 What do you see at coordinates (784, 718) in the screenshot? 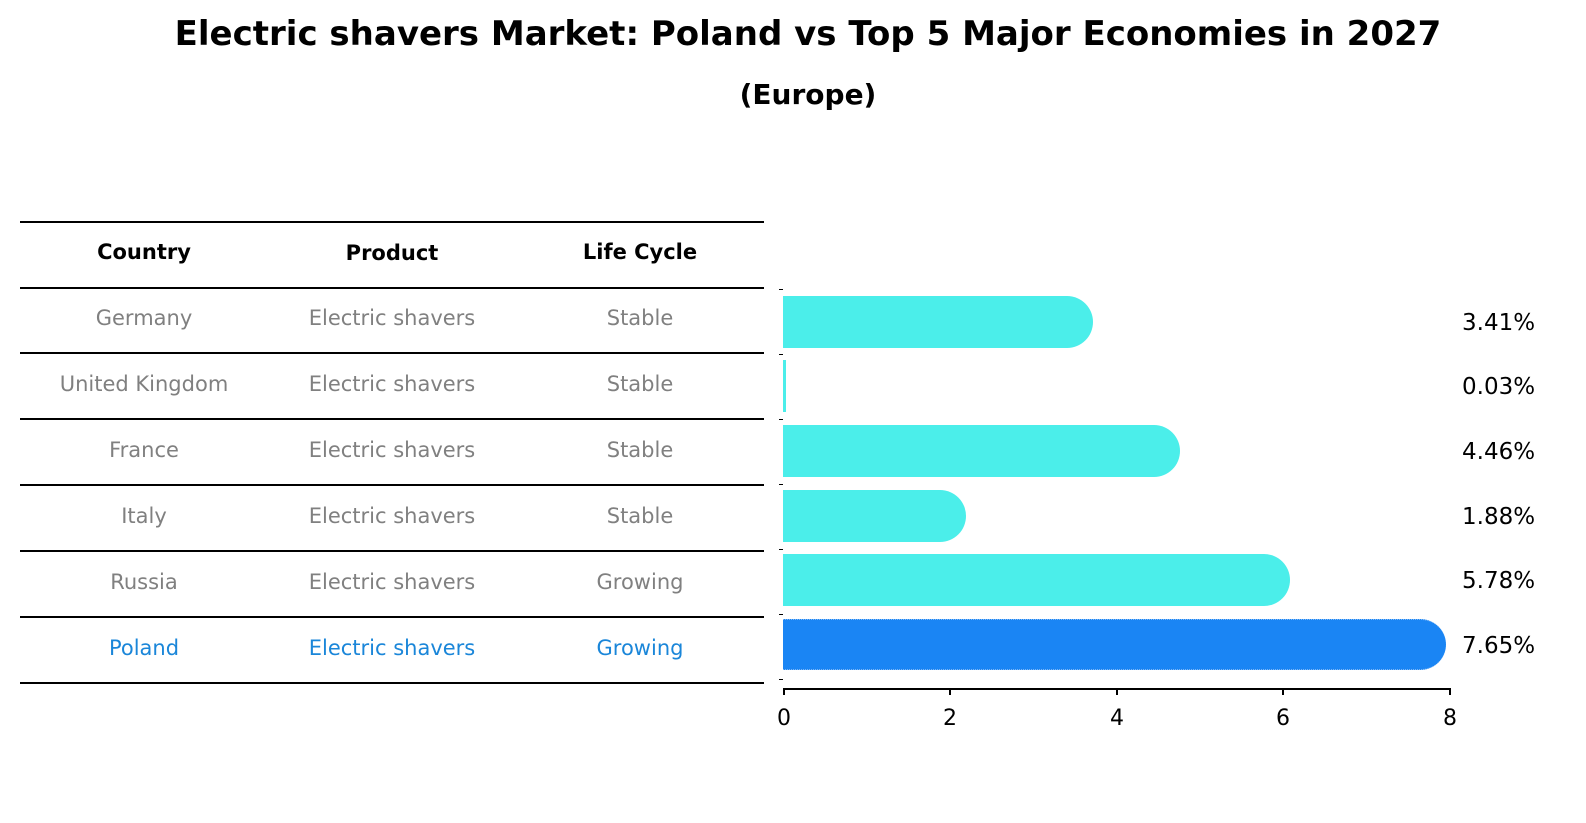
I see `x-tick-label: 0` at bounding box center [784, 718].